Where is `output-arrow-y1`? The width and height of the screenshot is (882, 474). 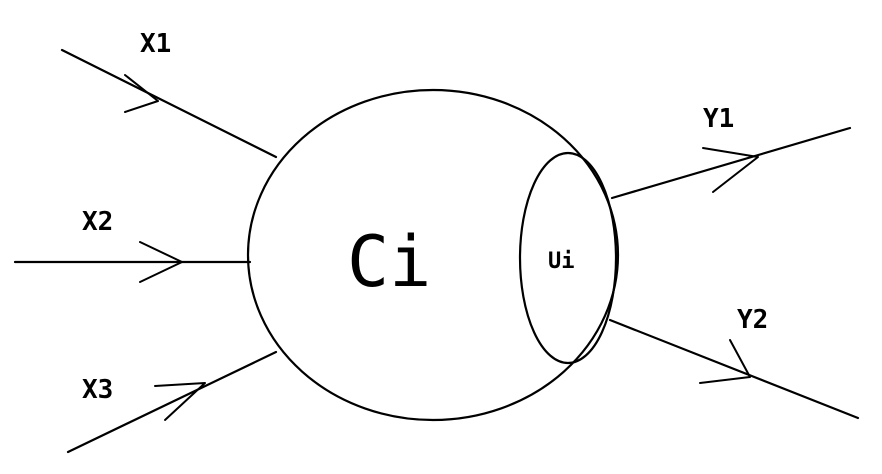 output-arrow-y1 is located at coordinates (731, 163).